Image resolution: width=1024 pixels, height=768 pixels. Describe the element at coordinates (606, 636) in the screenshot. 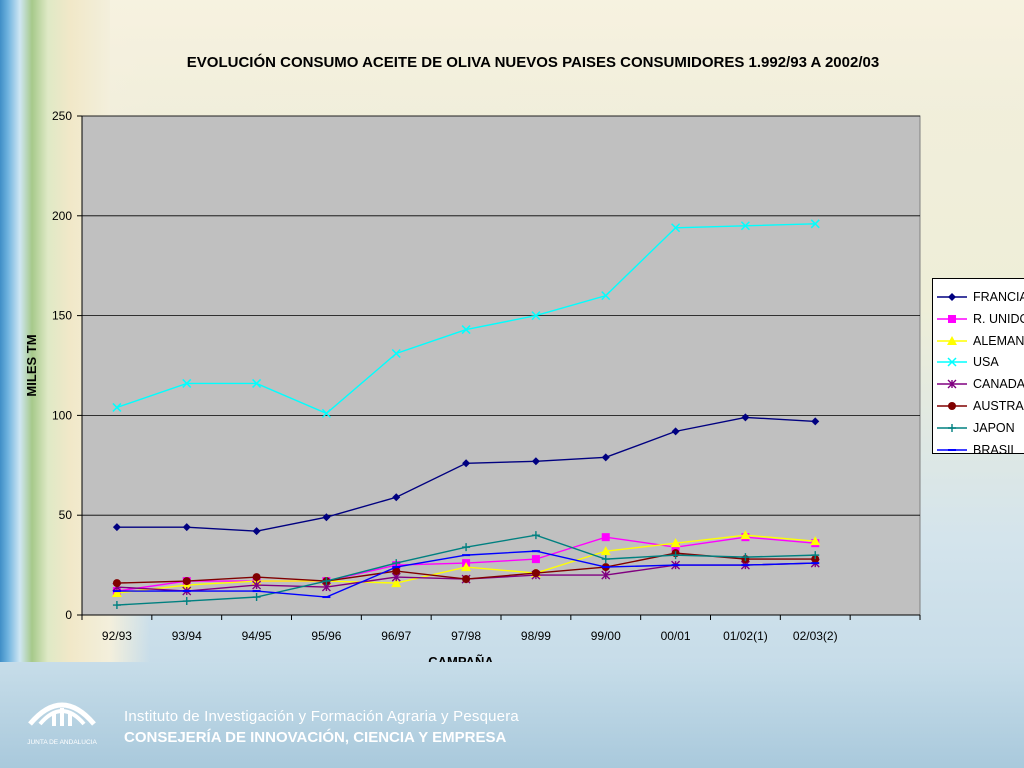

I see `x-tick-label: 99/00` at that location.